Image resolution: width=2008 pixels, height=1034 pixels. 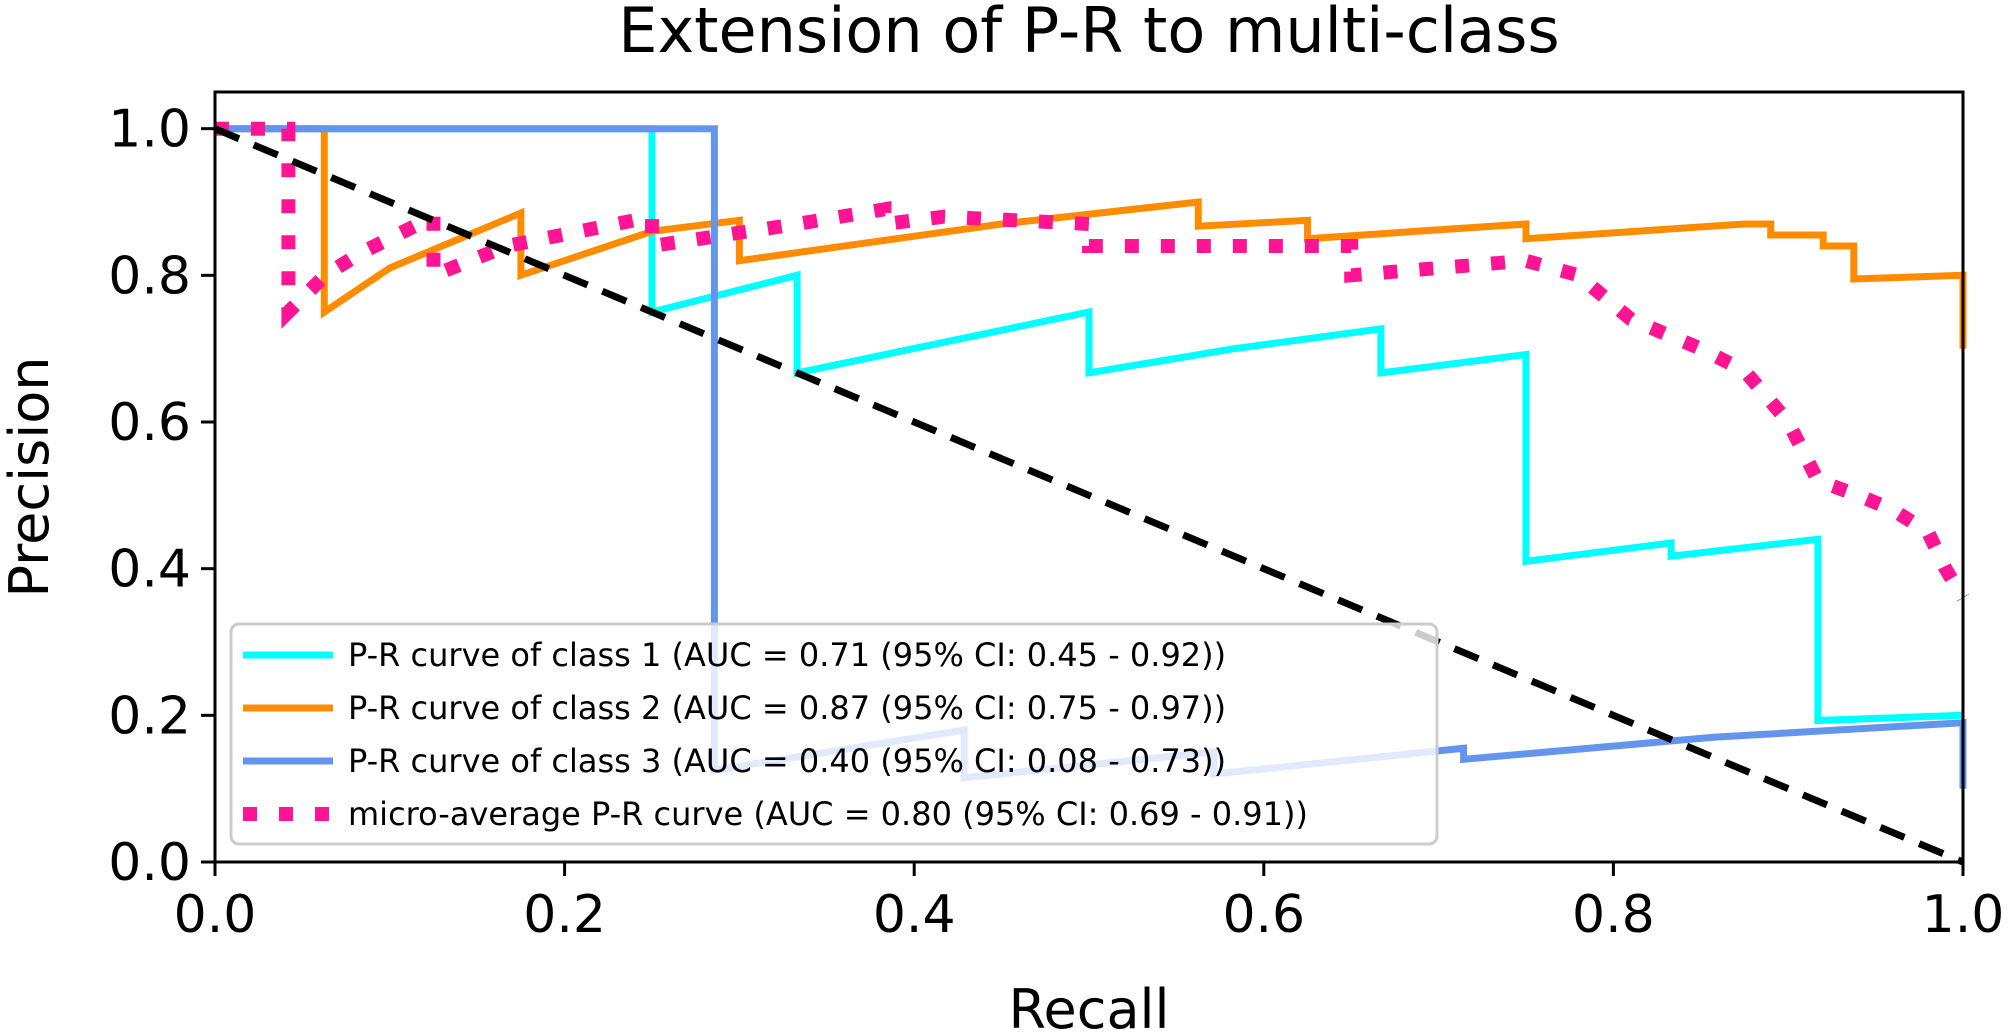 What do you see at coordinates (30, 477) in the screenshot?
I see `y-axis-label: Precision` at bounding box center [30, 477].